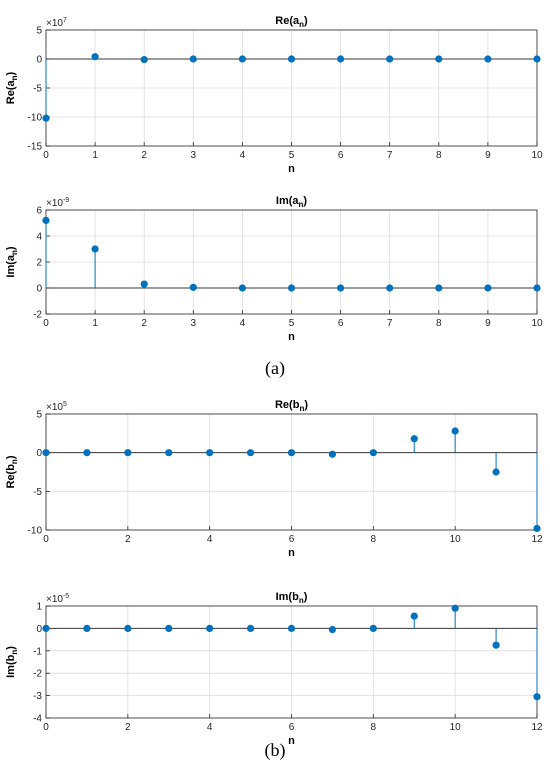 The image size is (550, 770). What do you see at coordinates (537, 539) in the screenshot?
I see `chart3-x-tick-label: 12` at bounding box center [537, 539].